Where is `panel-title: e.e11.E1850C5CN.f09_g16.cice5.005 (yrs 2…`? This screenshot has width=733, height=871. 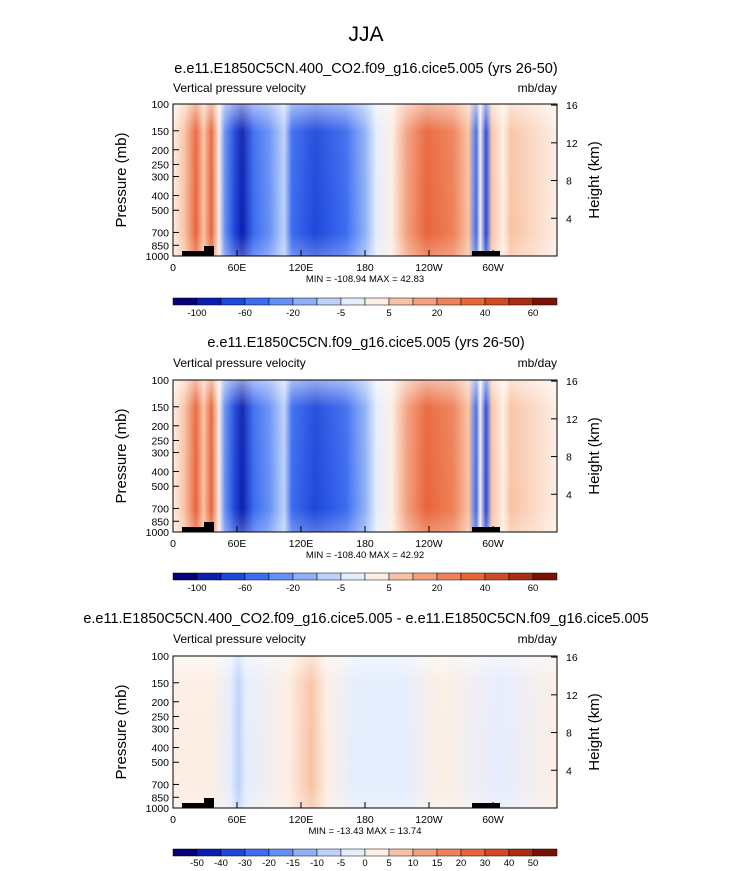
panel-title: e.e11.E1850C5CN.f09_g16.cice5.005 (yrs 2… is located at coordinates (365, 343).